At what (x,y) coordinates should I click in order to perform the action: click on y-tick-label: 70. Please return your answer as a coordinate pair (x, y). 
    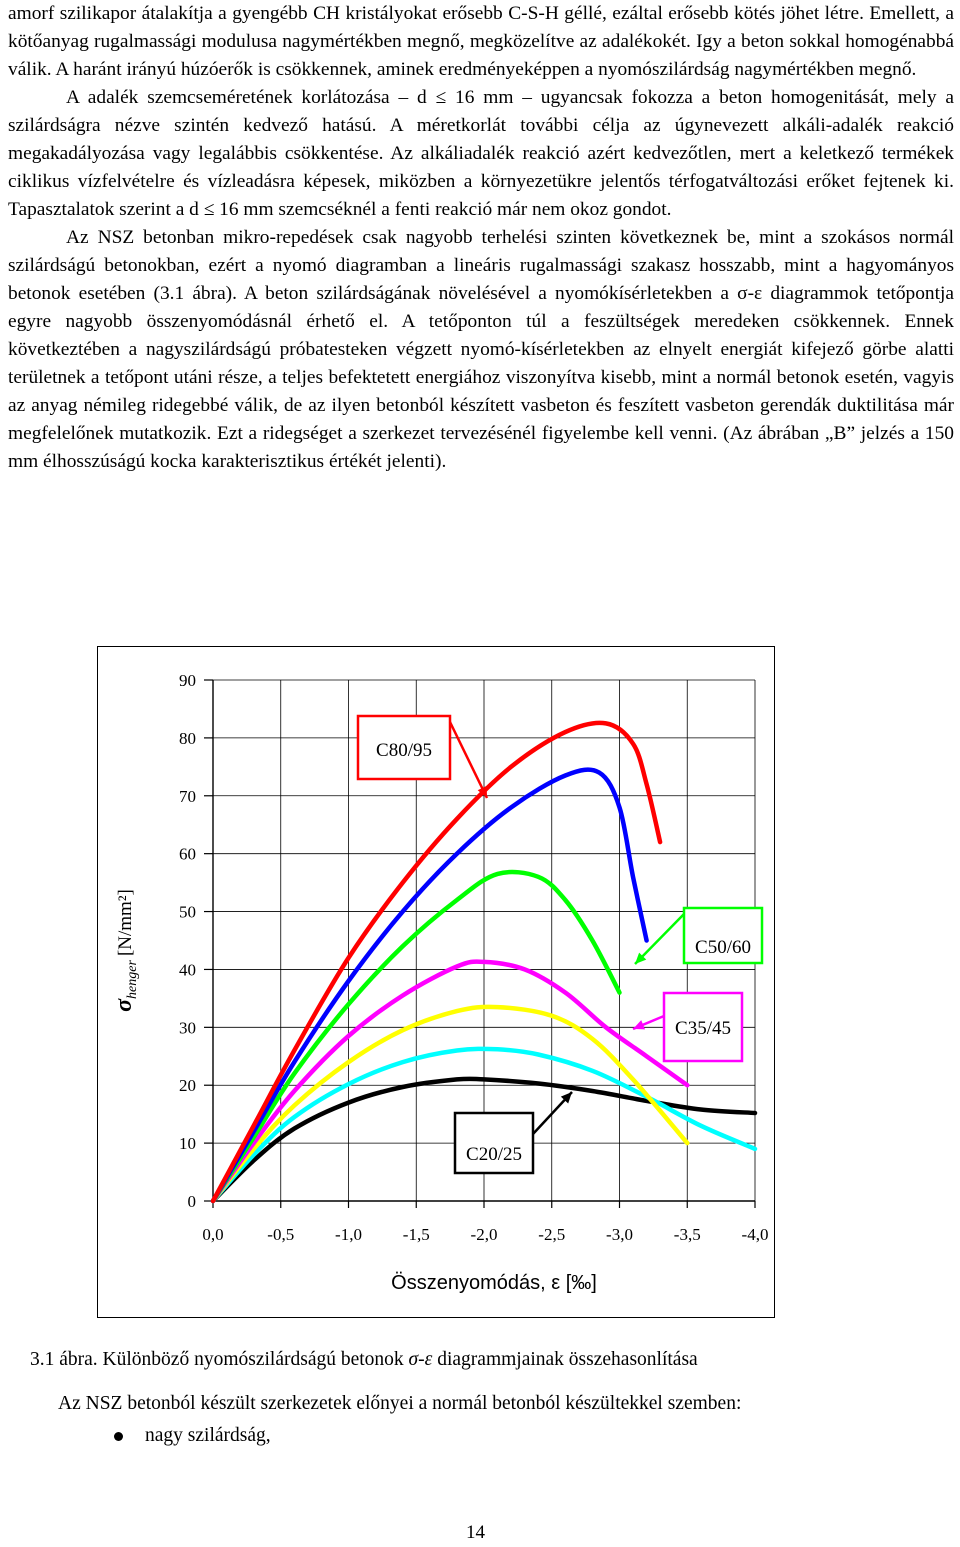
    Looking at the image, I should click on (187, 796).